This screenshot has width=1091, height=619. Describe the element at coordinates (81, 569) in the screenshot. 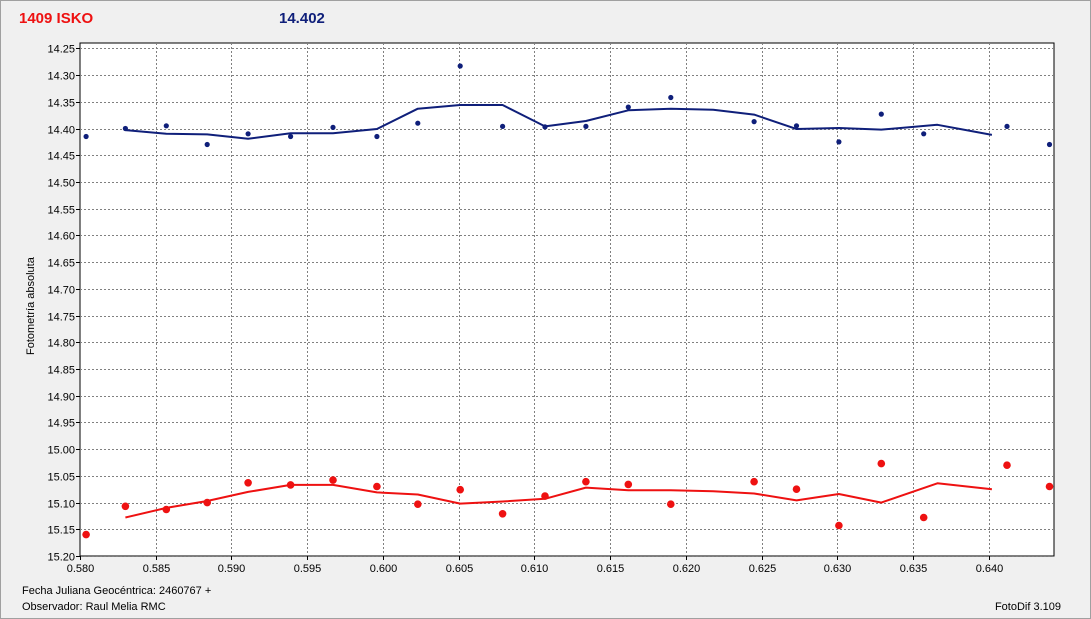

I see `x-tick-label: 0.580` at that location.